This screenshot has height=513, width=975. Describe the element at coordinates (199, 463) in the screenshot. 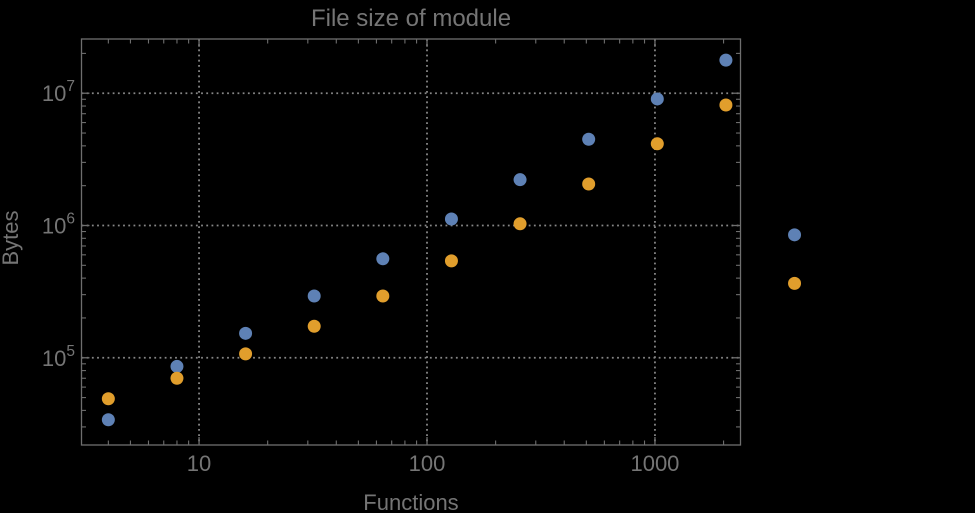

I see `x-tick-label: 10` at that location.